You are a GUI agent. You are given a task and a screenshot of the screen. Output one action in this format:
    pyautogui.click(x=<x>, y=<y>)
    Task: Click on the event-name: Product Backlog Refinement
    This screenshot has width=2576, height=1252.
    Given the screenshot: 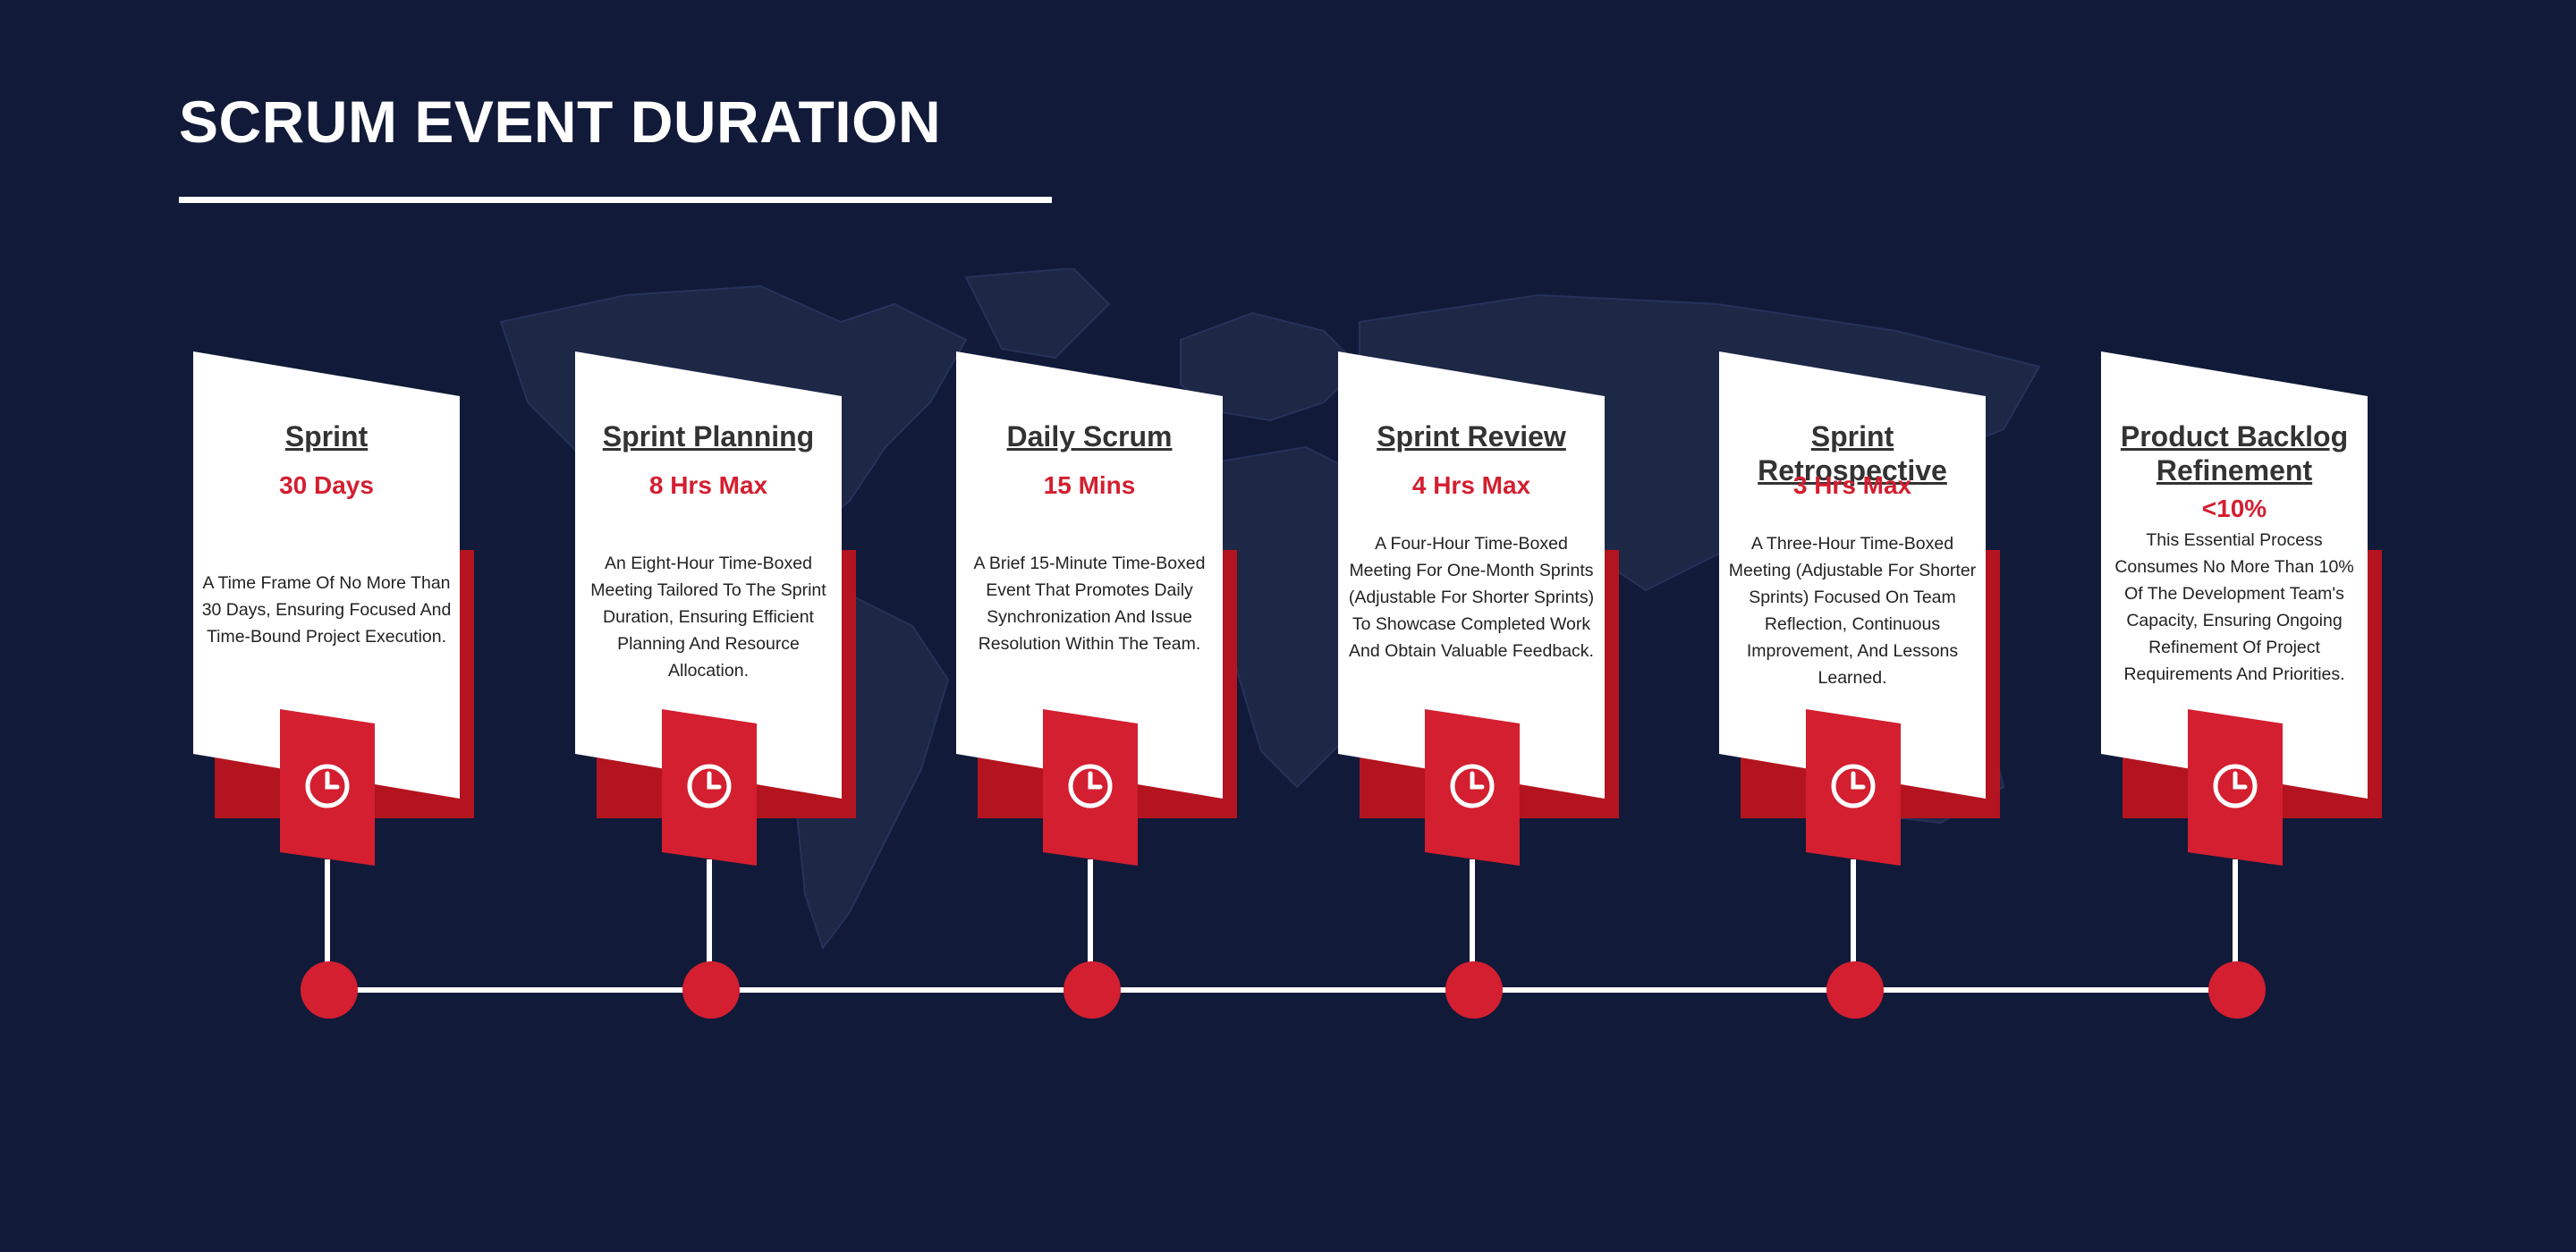 What is the action you would take?
    pyautogui.click(x=2234, y=453)
    